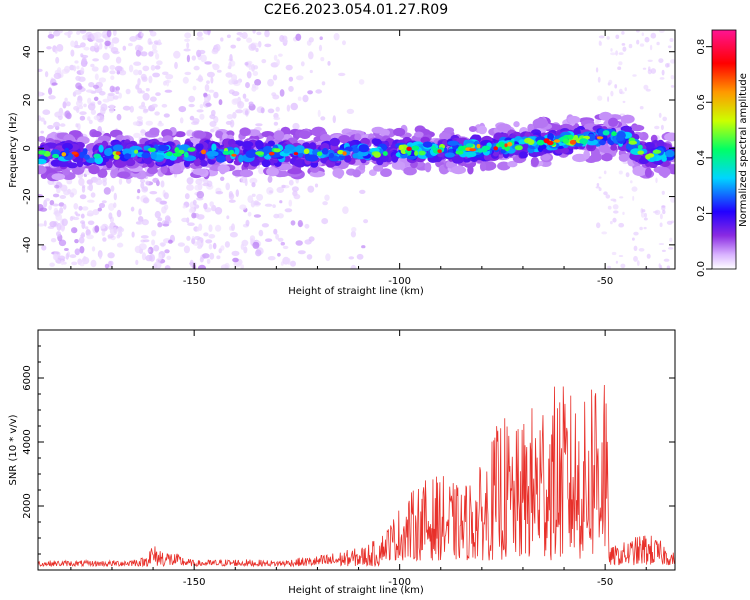 The image size is (750, 600). I want to click on colorbar-tick-label: 0.0, so click(701, 269).